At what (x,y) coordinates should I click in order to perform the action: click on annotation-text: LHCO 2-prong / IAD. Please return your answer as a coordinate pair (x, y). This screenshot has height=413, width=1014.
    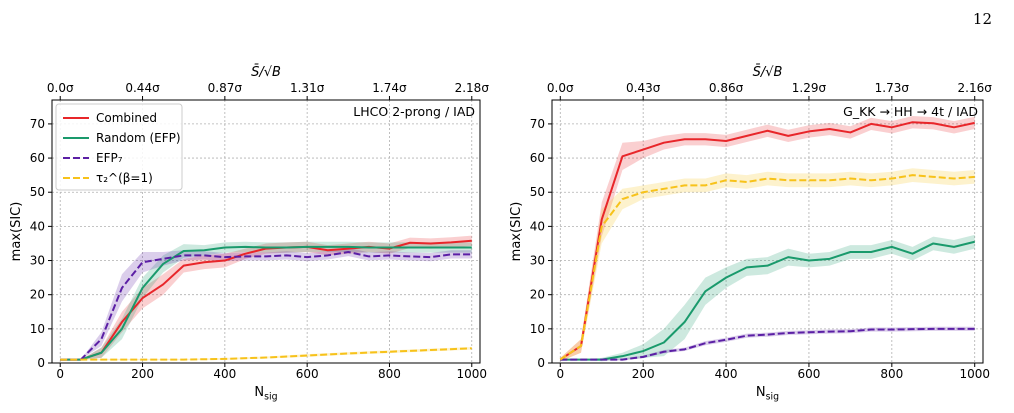
    Looking at the image, I should click on (414, 111).